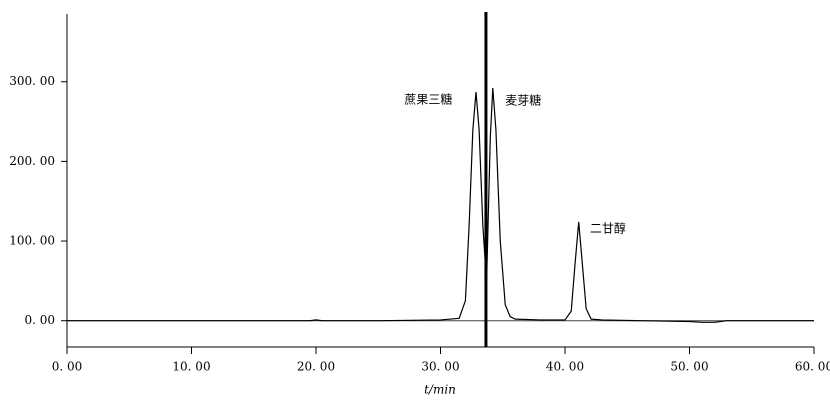  What do you see at coordinates (812, 367) in the screenshot?
I see `x-tick-label: 60. 00` at bounding box center [812, 367].